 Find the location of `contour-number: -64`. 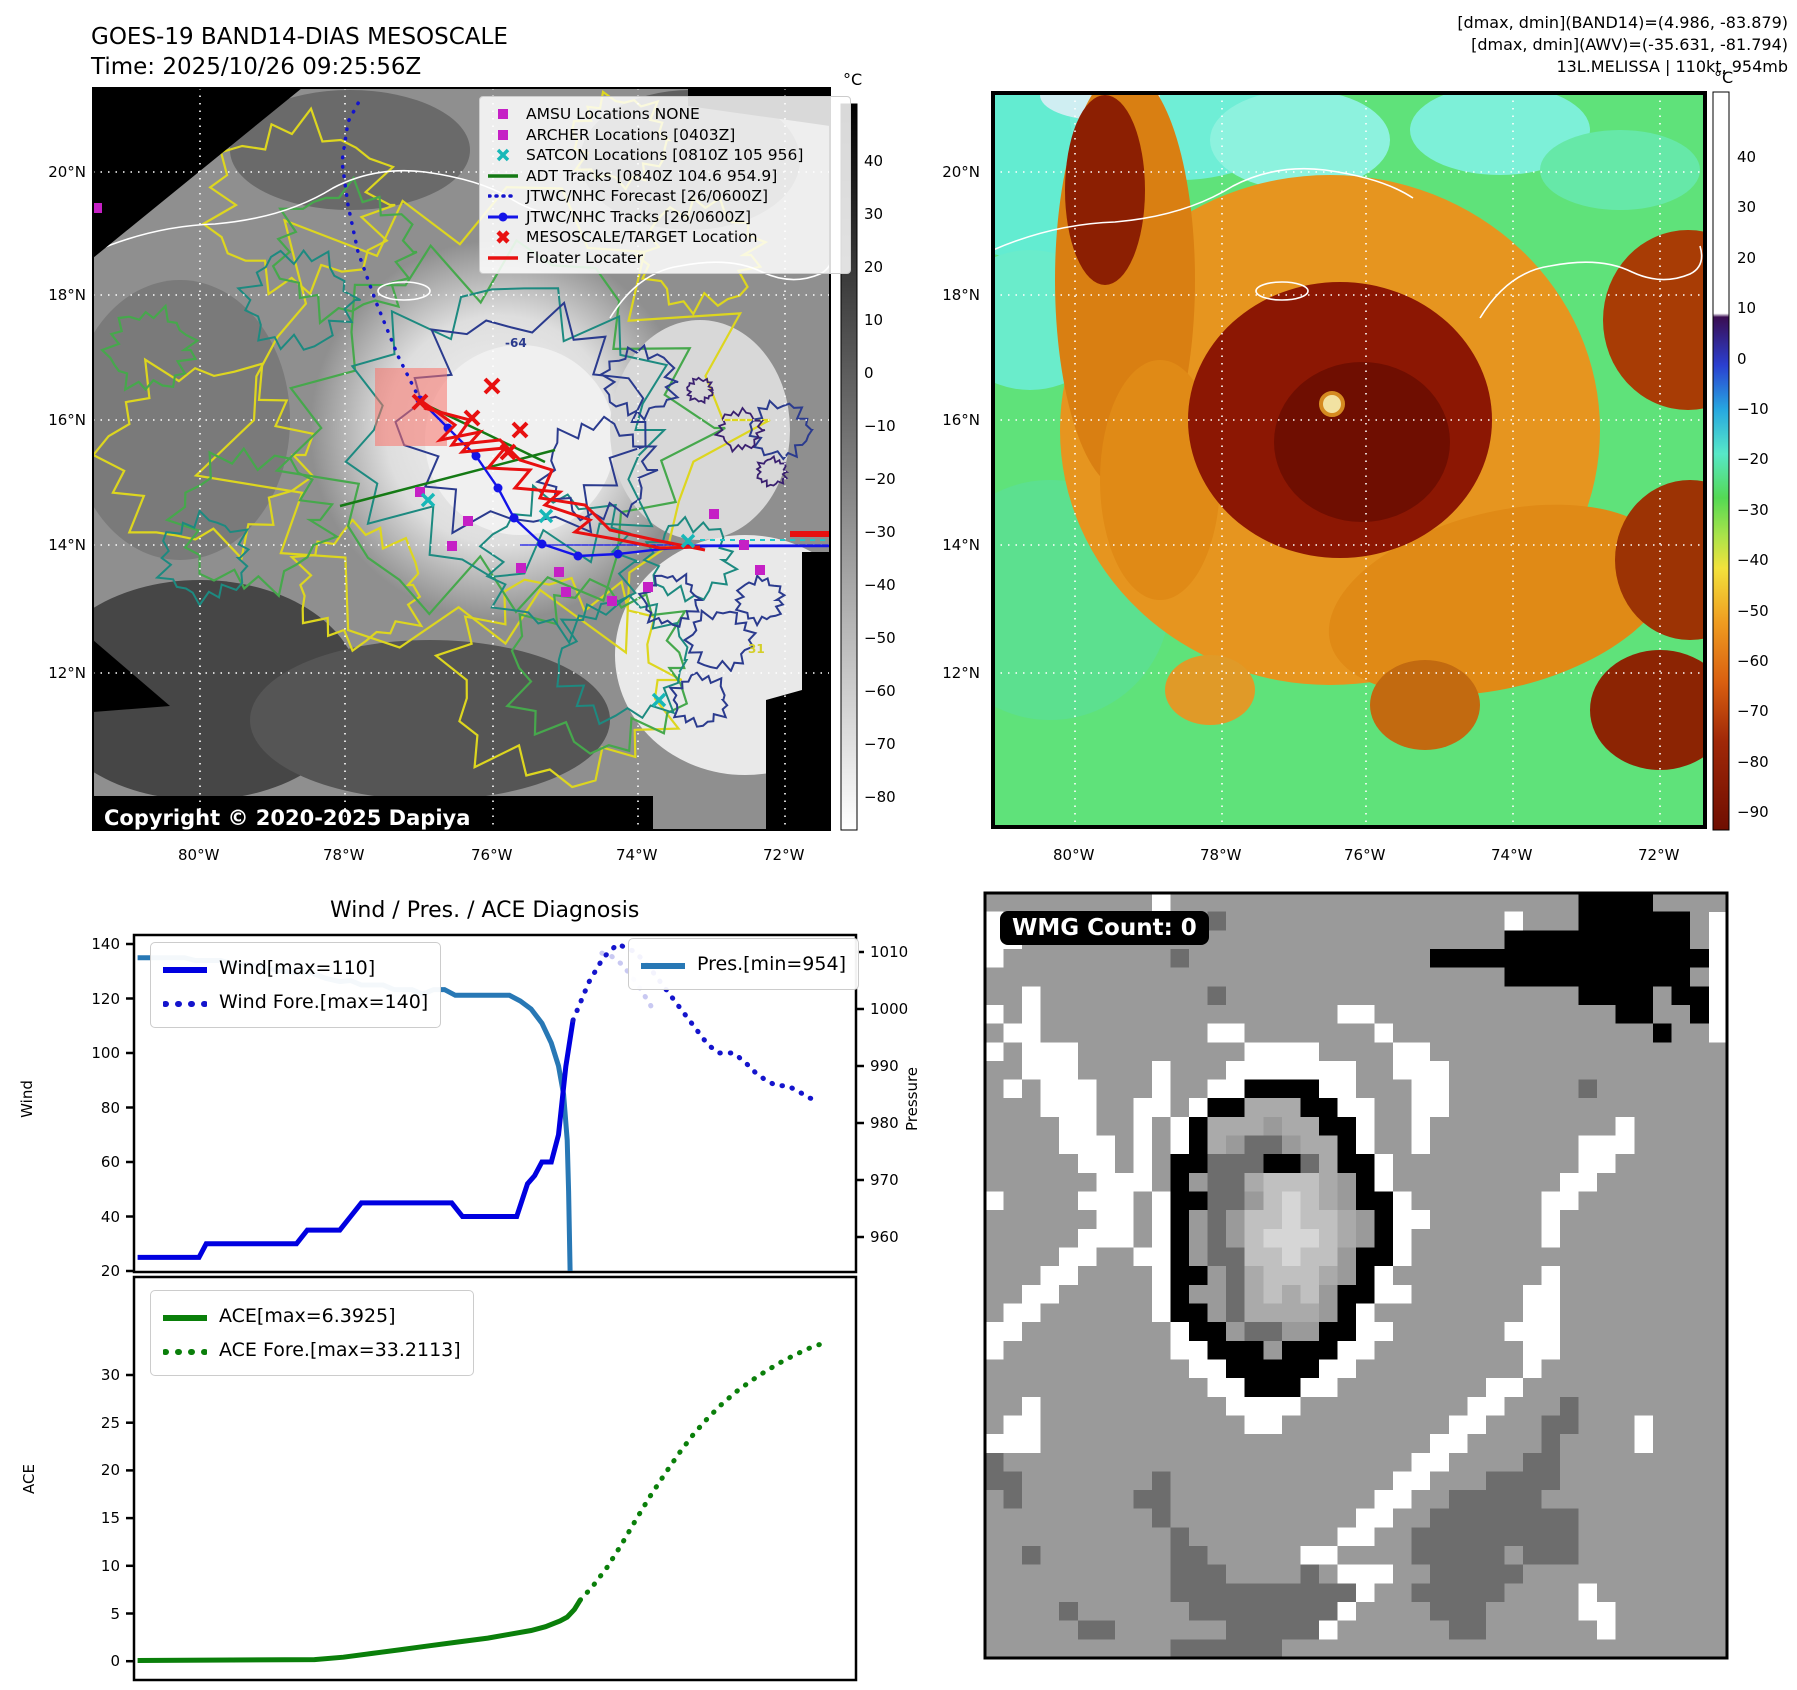

contour-number: -64 is located at coordinates (516, 343).